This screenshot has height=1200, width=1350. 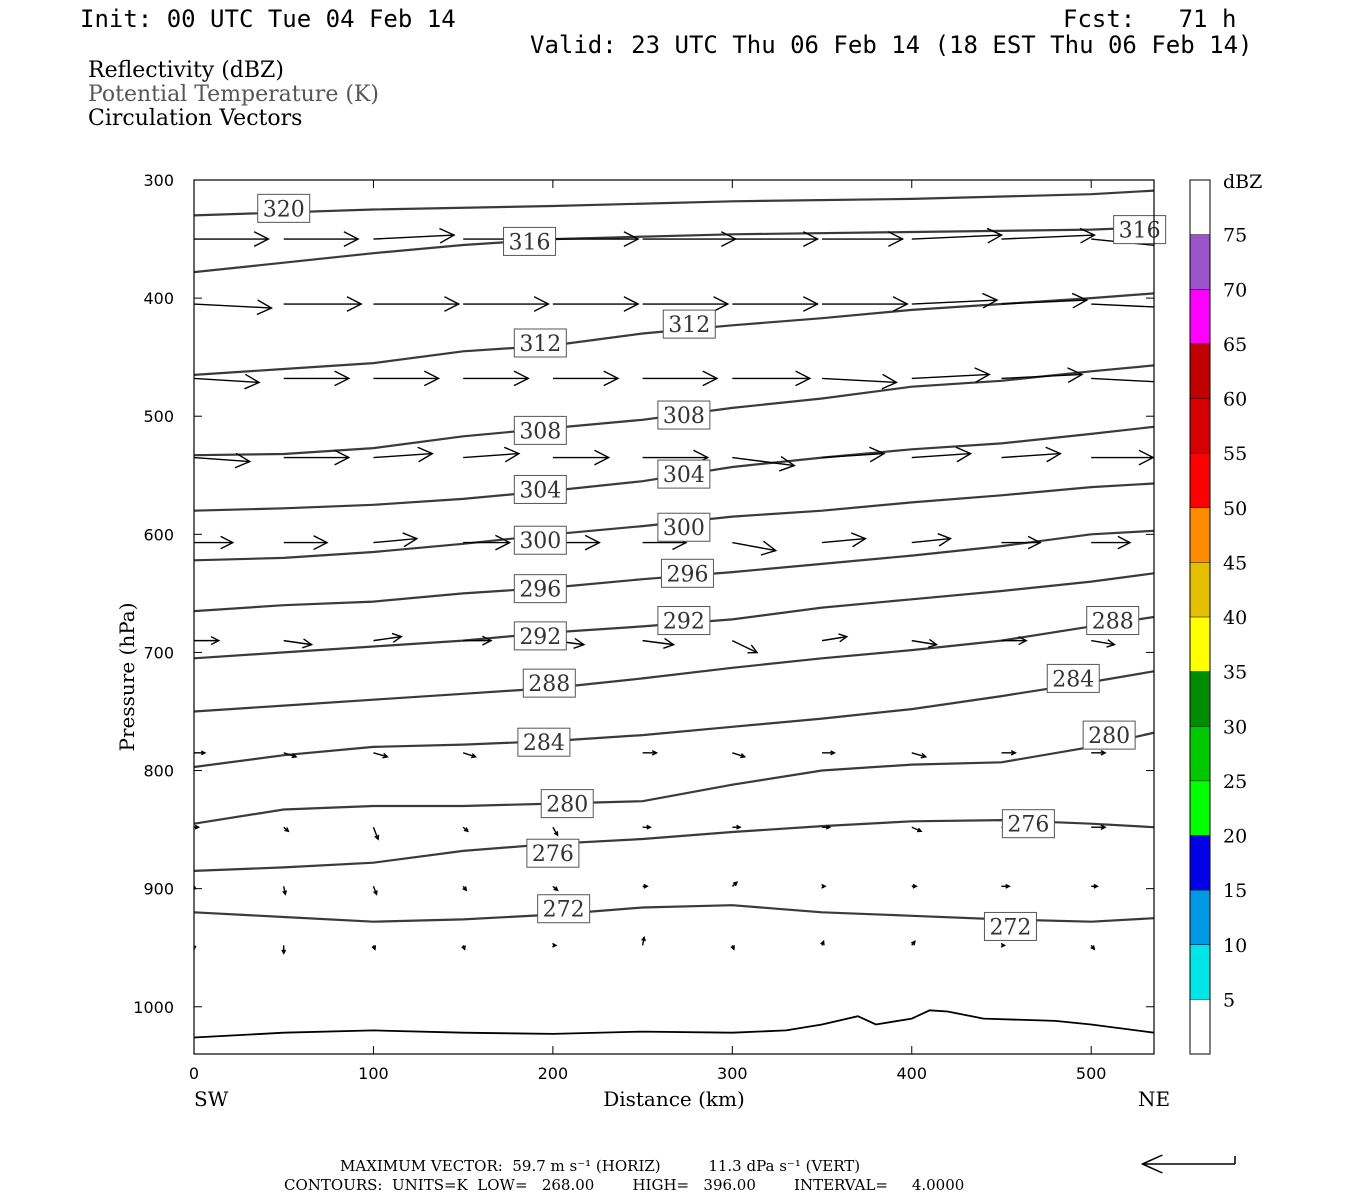 What do you see at coordinates (211, 1099) in the screenshot?
I see `sw-label: SW` at bounding box center [211, 1099].